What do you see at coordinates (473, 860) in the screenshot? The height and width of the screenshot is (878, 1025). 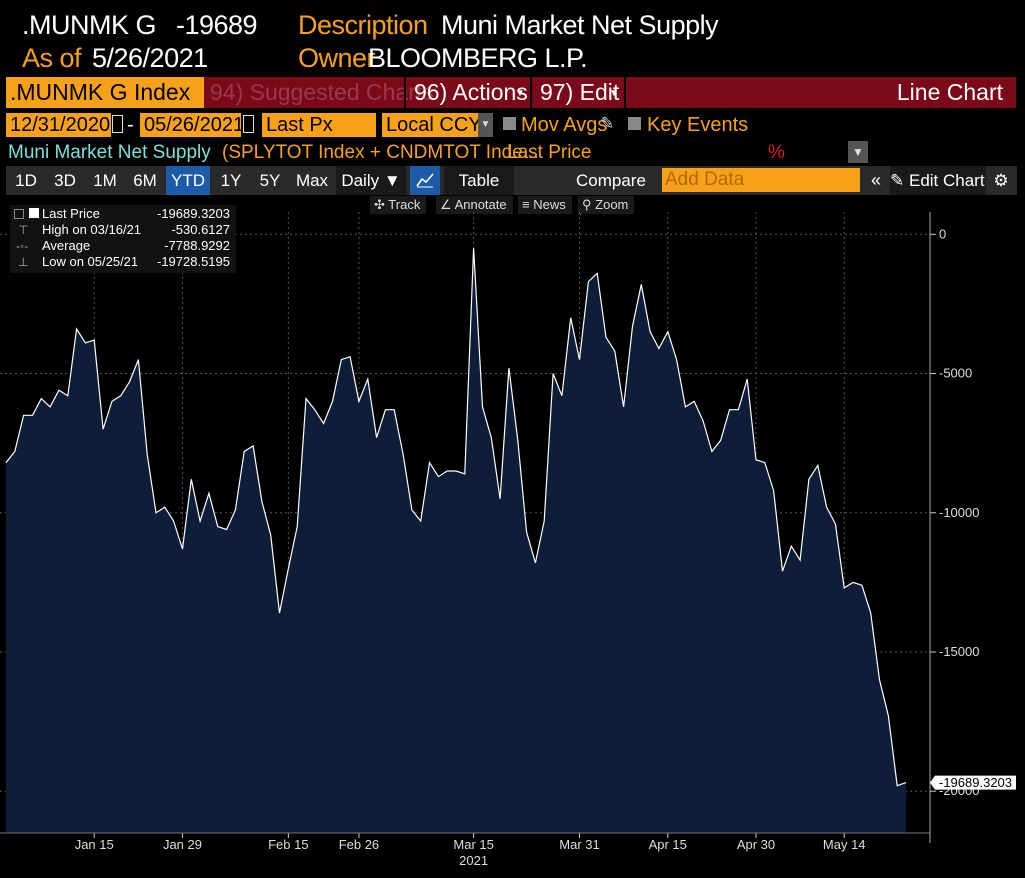 I see `x-year-label: 2021` at bounding box center [473, 860].